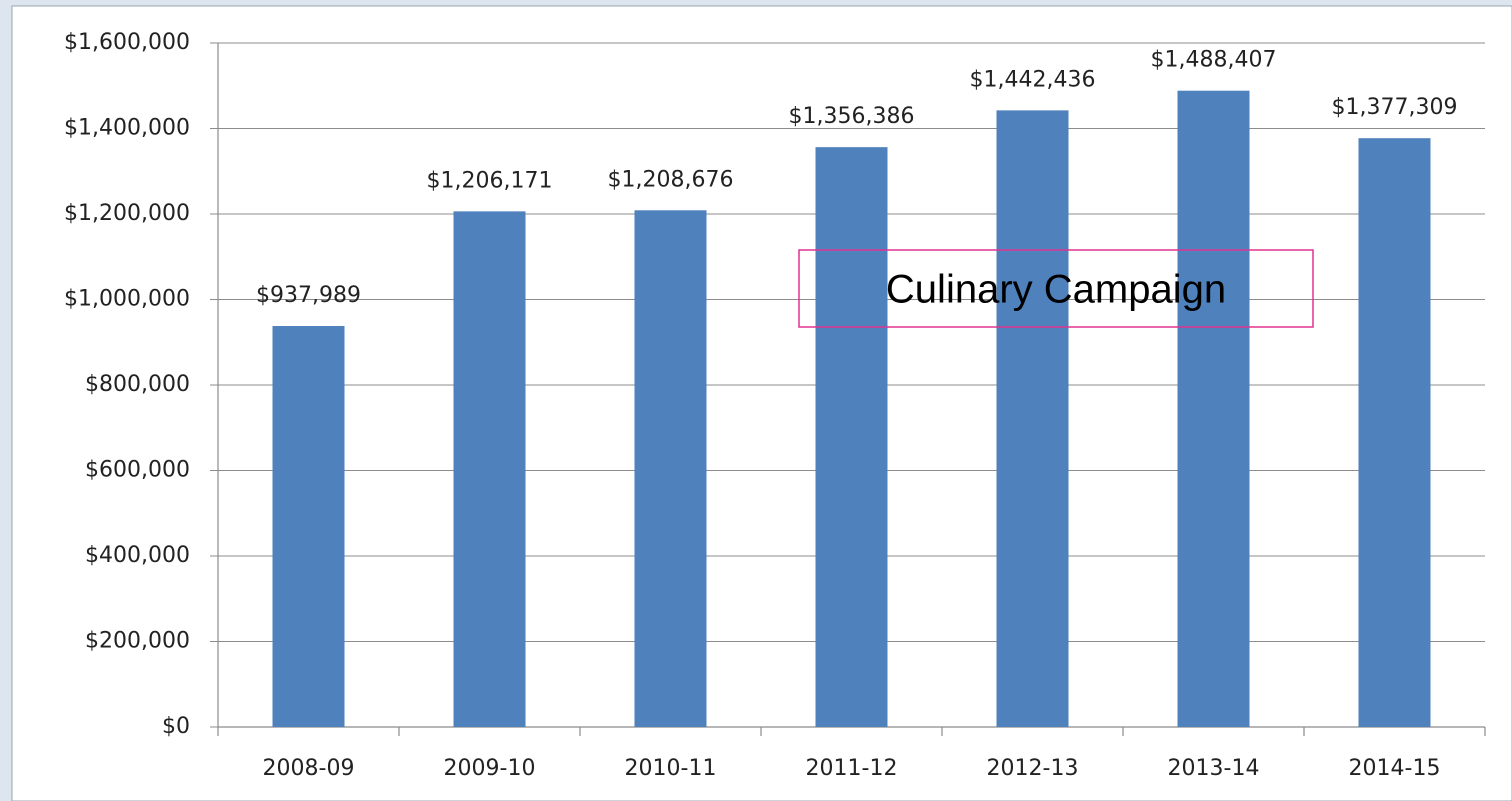 The image size is (1512, 801). What do you see at coordinates (490, 180) in the screenshot?
I see `value-label: $1,206,171` at bounding box center [490, 180].